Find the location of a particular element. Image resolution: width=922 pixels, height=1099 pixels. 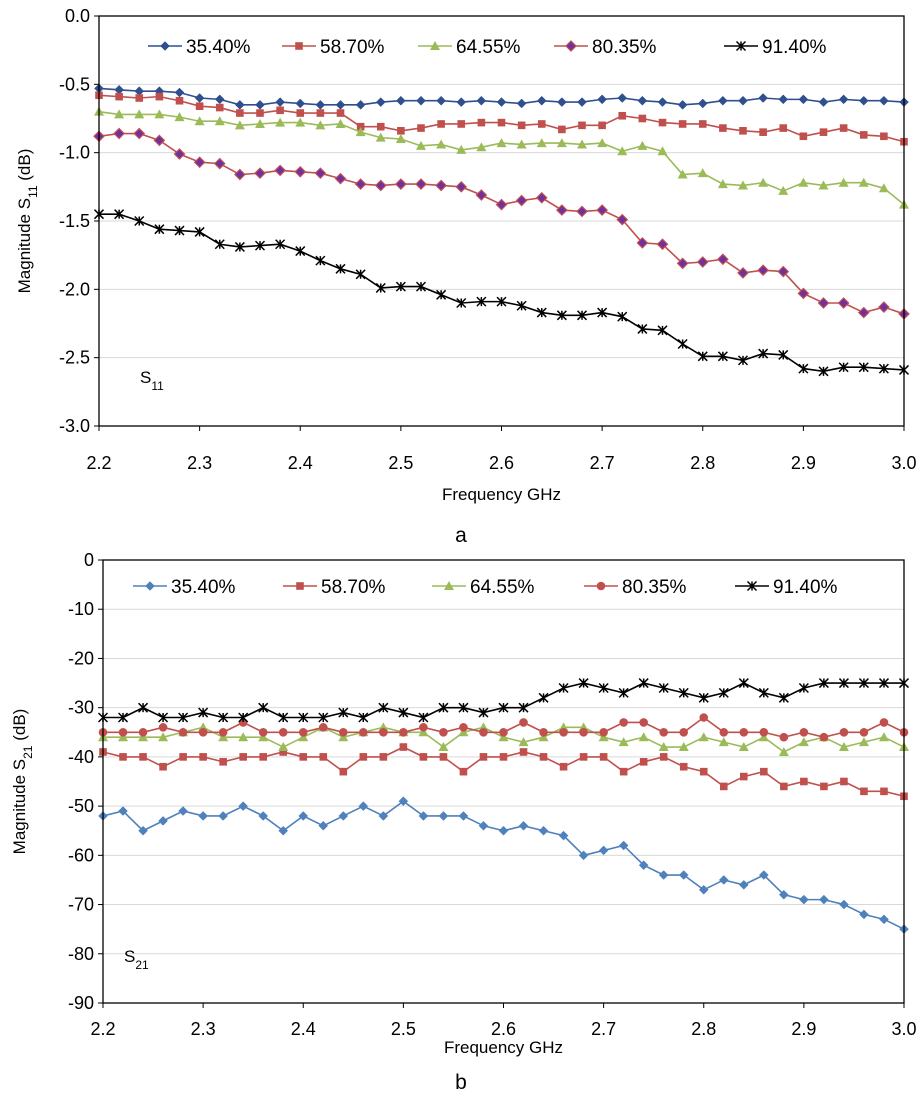

y-axis-title: Magnitude S11 (dB) is located at coordinates (27, 221).